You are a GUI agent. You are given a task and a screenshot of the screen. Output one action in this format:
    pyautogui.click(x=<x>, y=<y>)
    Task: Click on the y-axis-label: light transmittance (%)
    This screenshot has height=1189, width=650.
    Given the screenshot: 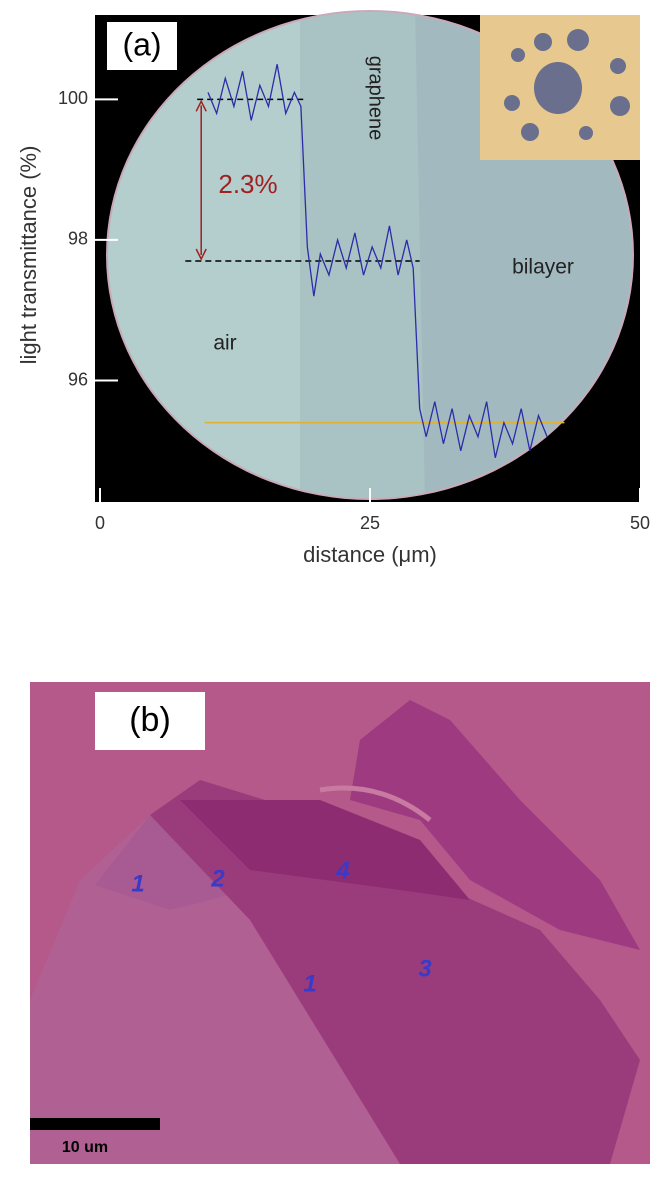 What is the action you would take?
    pyautogui.click(x=28, y=255)
    